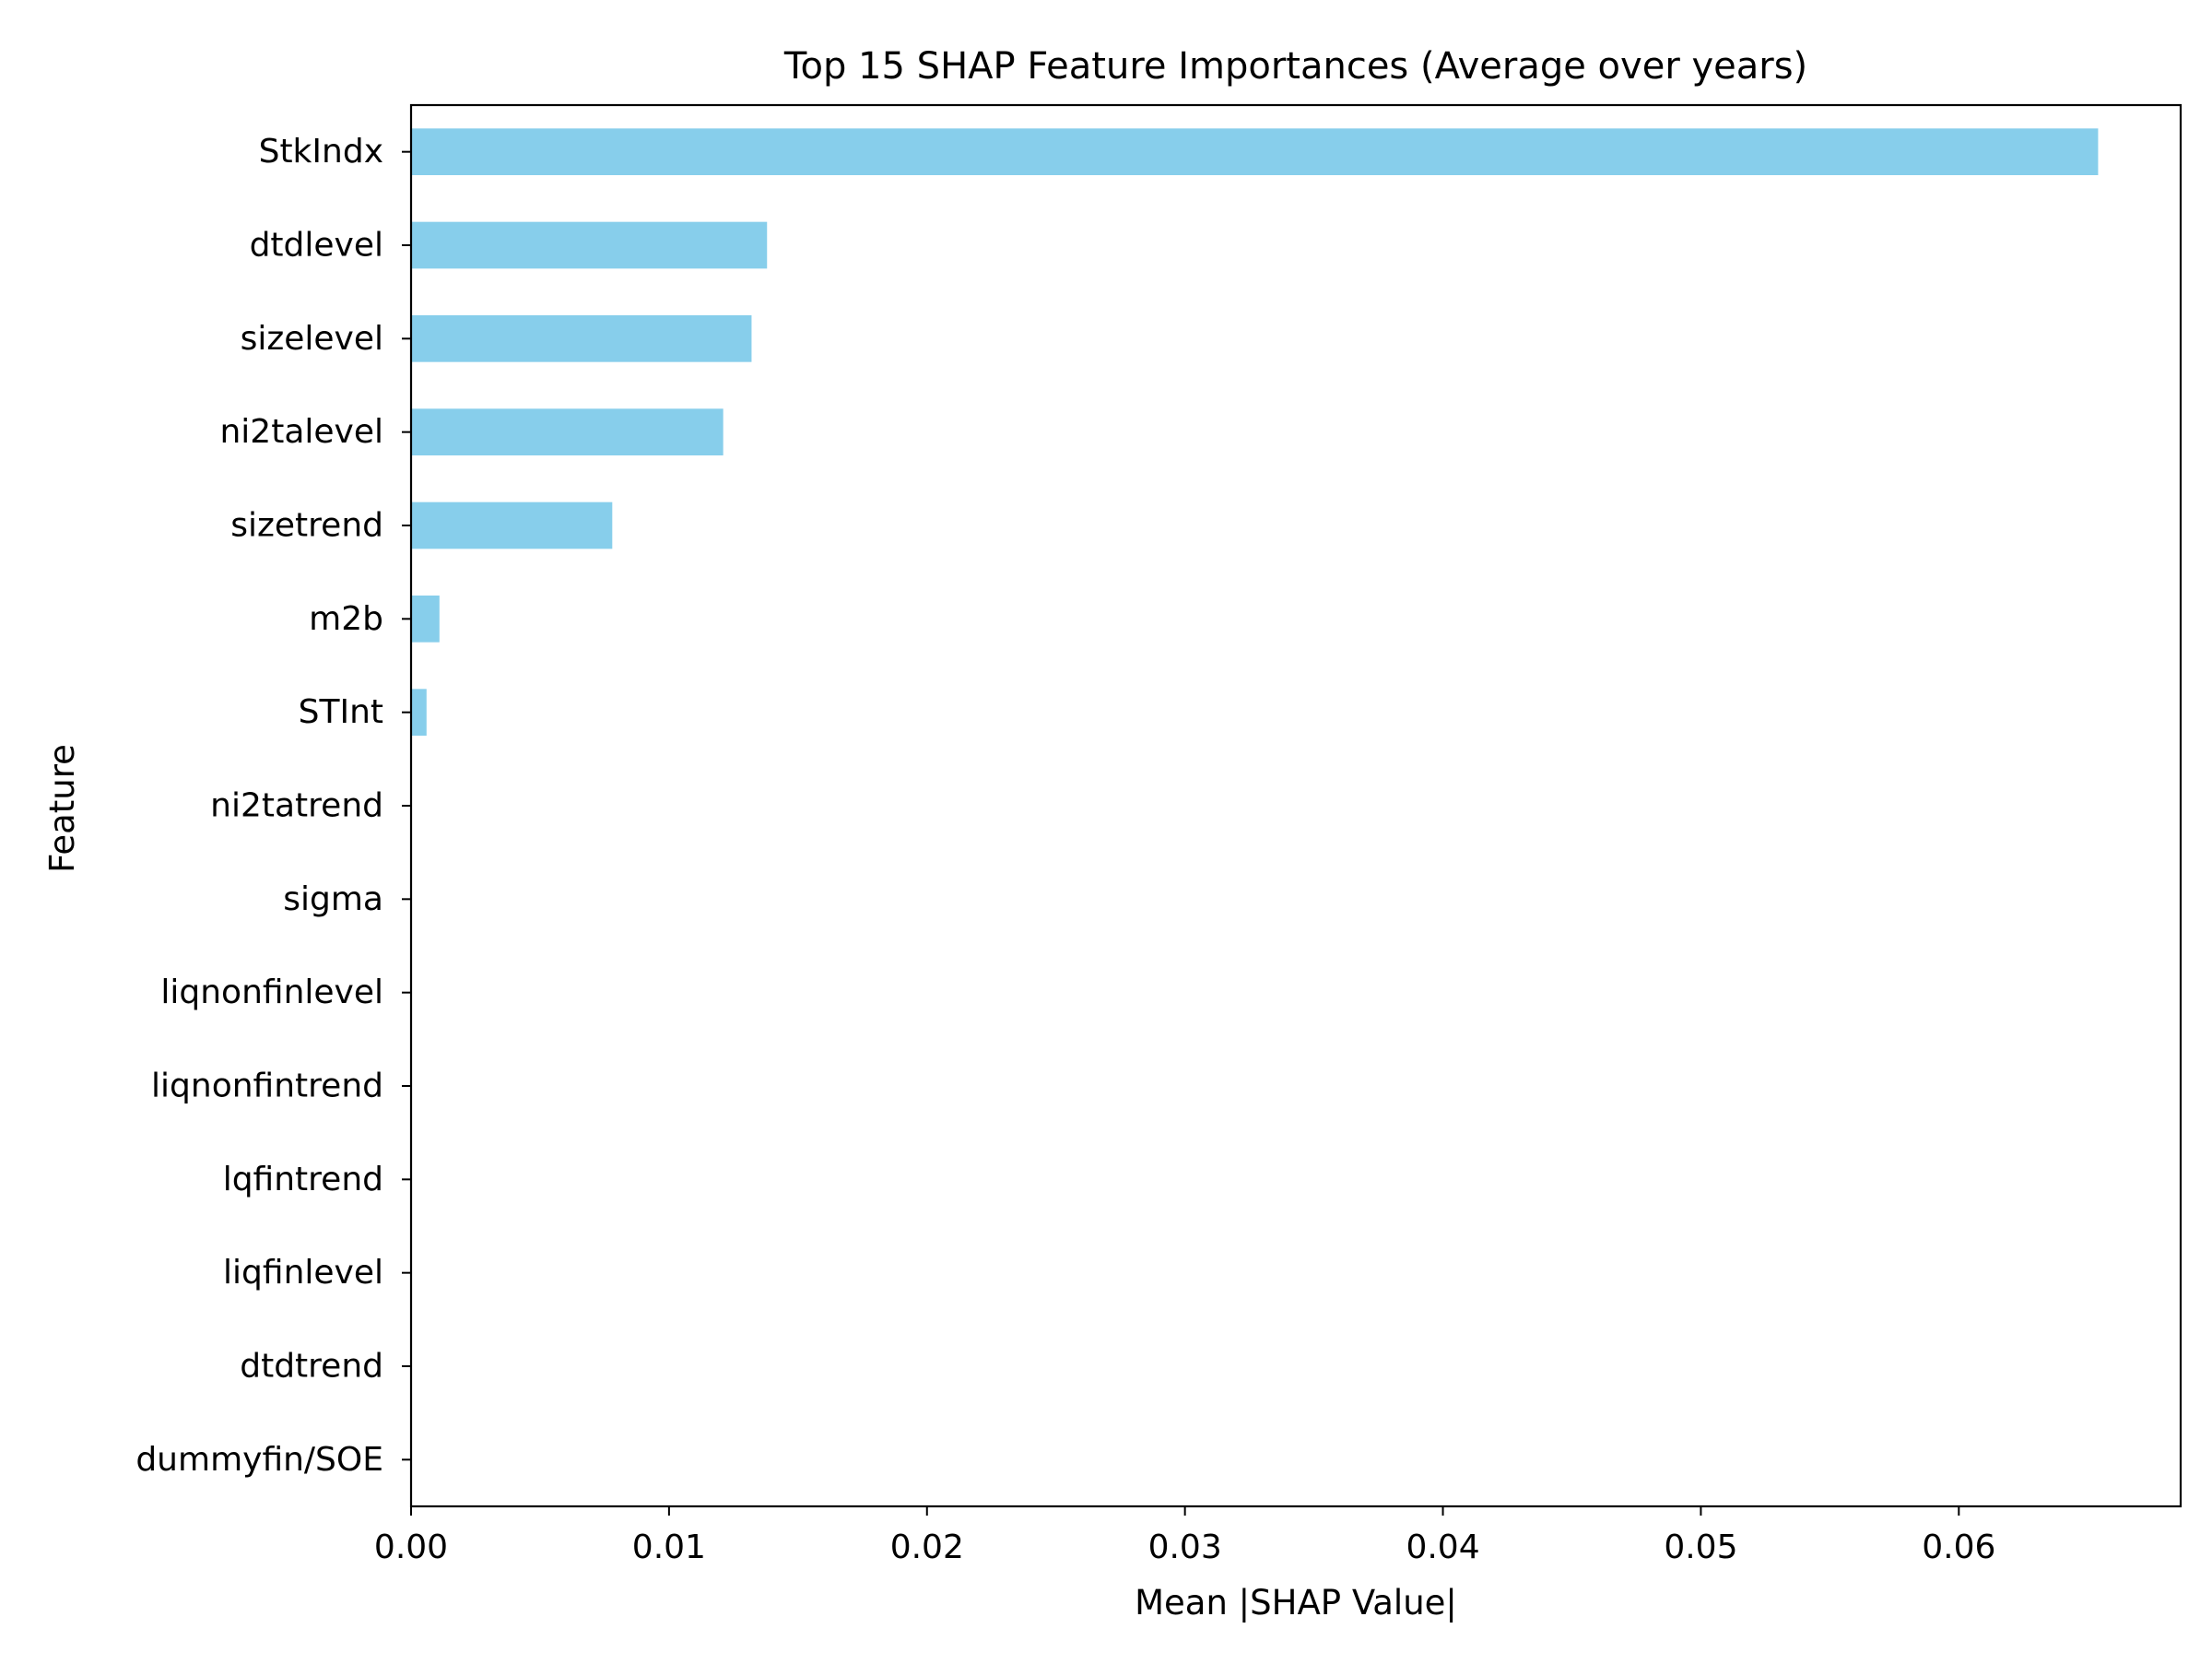 Image resolution: width=2212 pixels, height=1664 pixels. Describe the element at coordinates (669, 1547) in the screenshot. I see `x-tick-label: 0.01` at that location.